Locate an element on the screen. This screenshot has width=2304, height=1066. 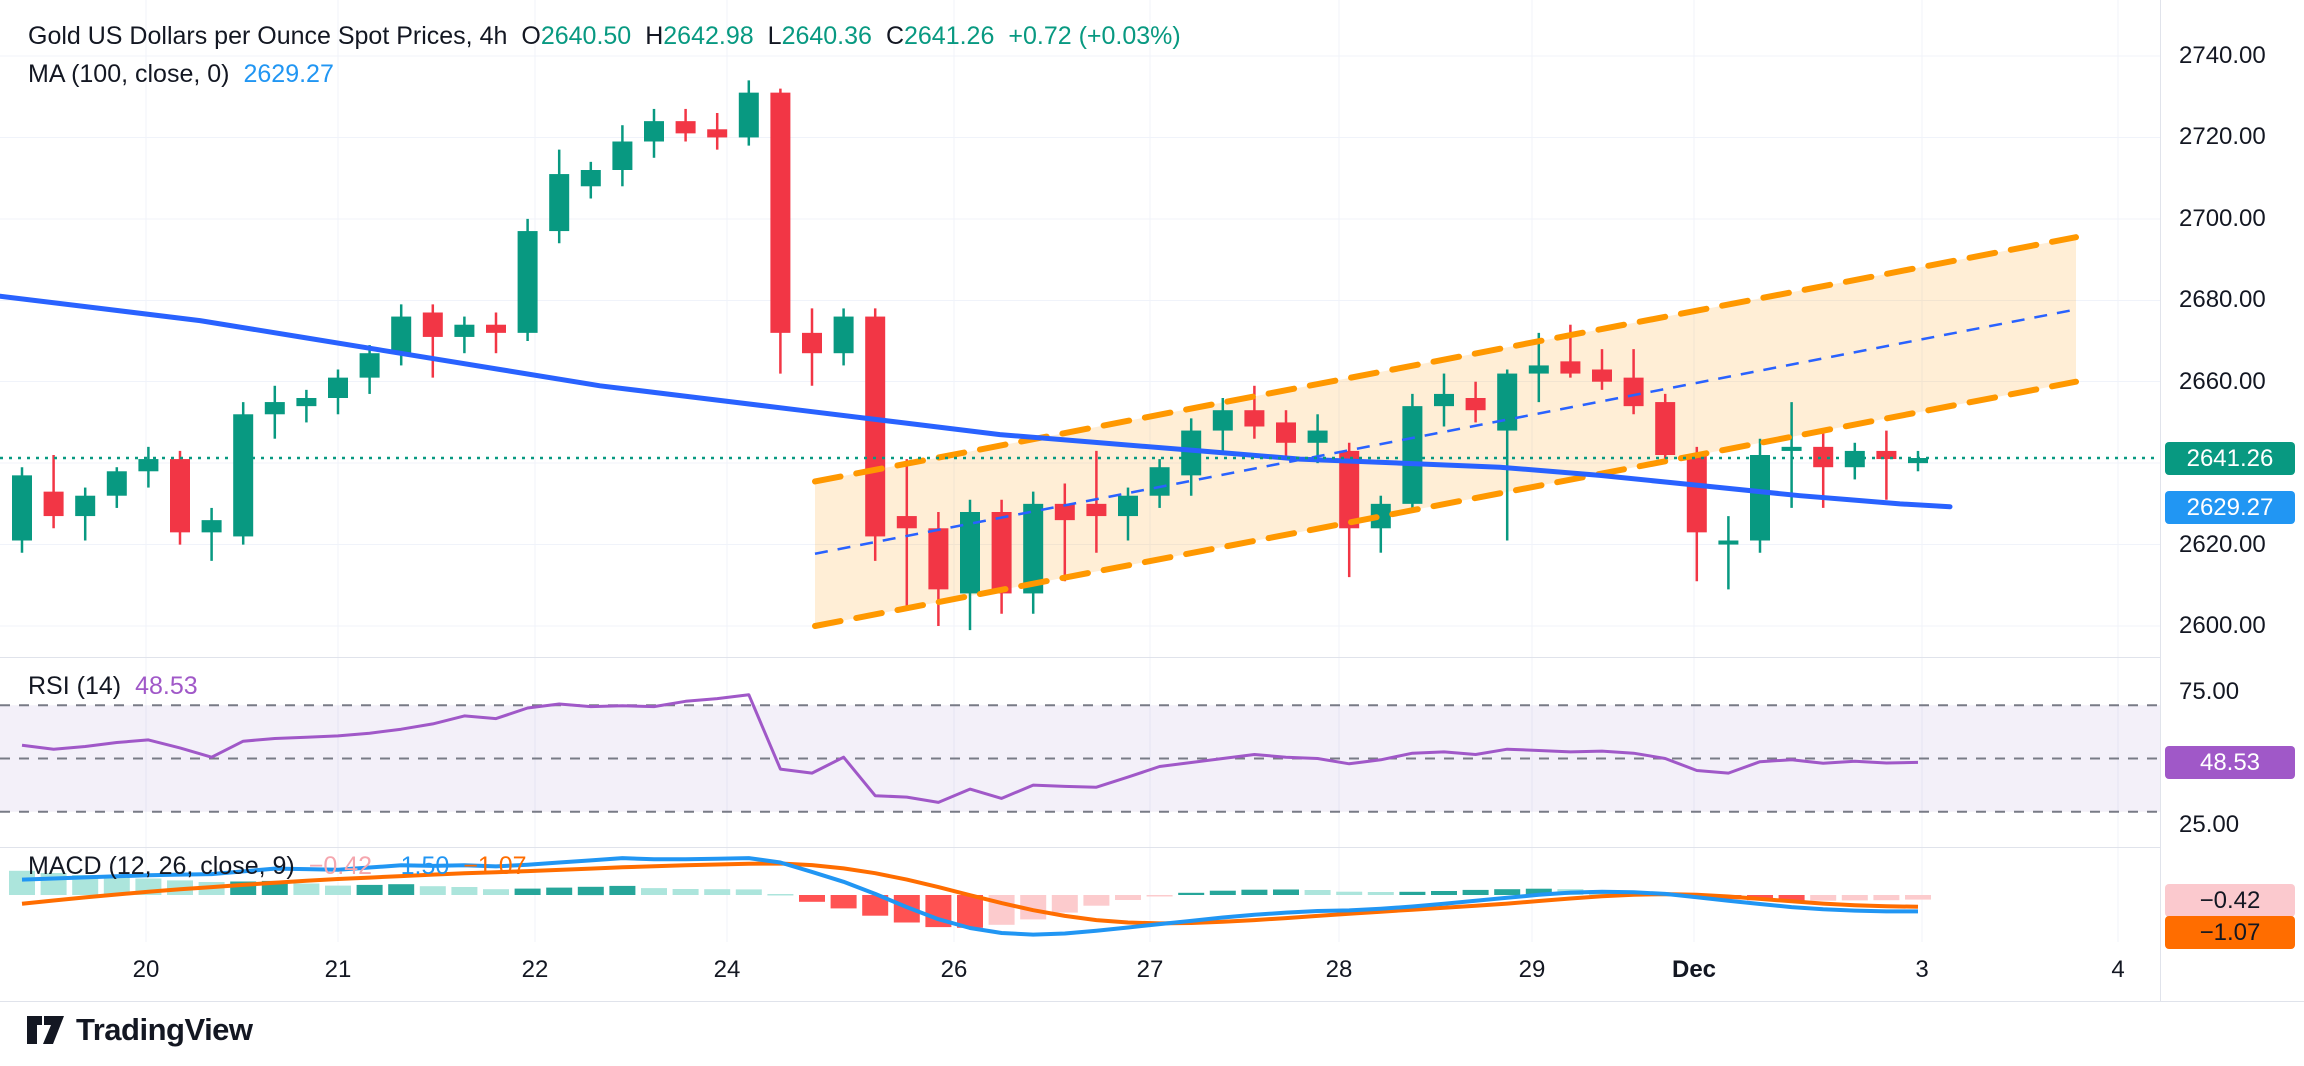
time-axis-label: 4 is located at coordinates (2118, 969).